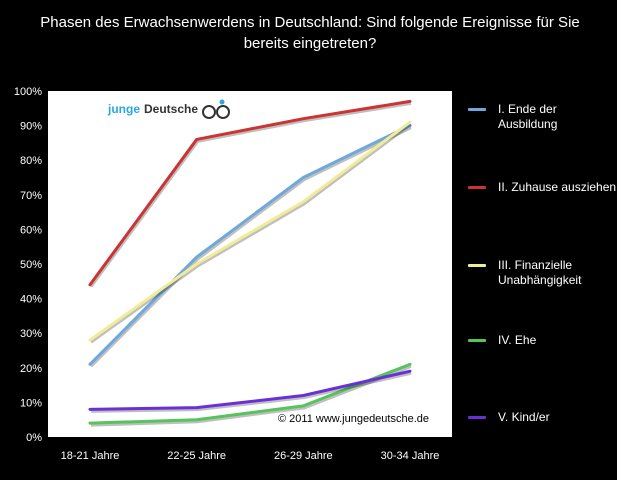  What do you see at coordinates (31, 196) in the screenshot?
I see `y-tick-label: 70%` at bounding box center [31, 196].